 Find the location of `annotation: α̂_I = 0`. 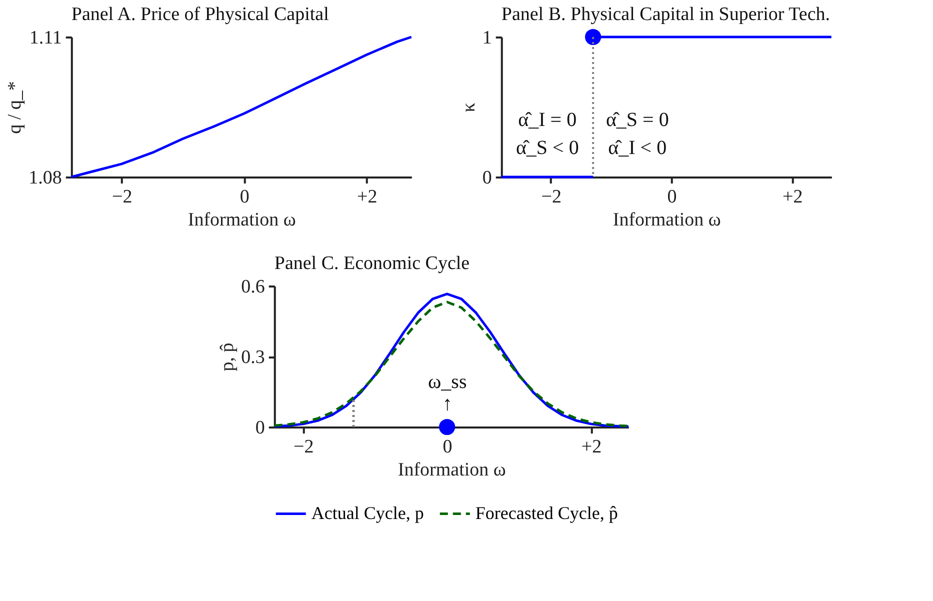

annotation: α̂_I = 0 is located at coordinates (547, 120).